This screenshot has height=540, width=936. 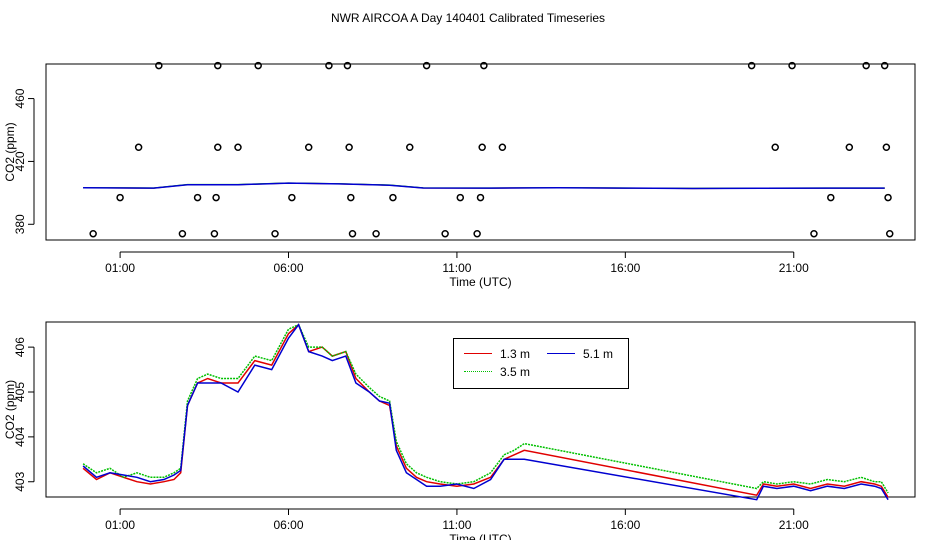 What do you see at coordinates (20, 224) in the screenshot?
I see `y-tick-label: 380` at bounding box center [20, 224].